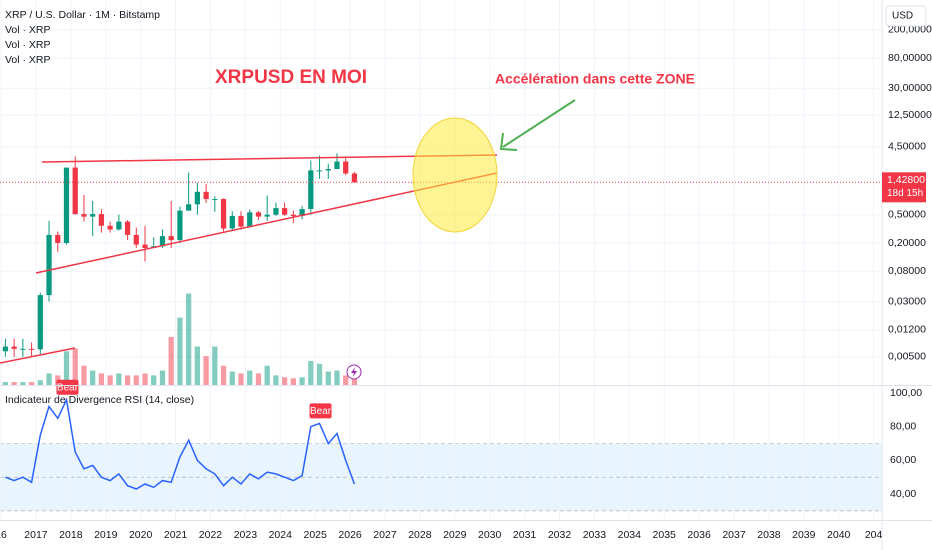  Describe the element at coordinates (176, 535) in the screenshot. I see `x-tick-label: 2021` at that location.